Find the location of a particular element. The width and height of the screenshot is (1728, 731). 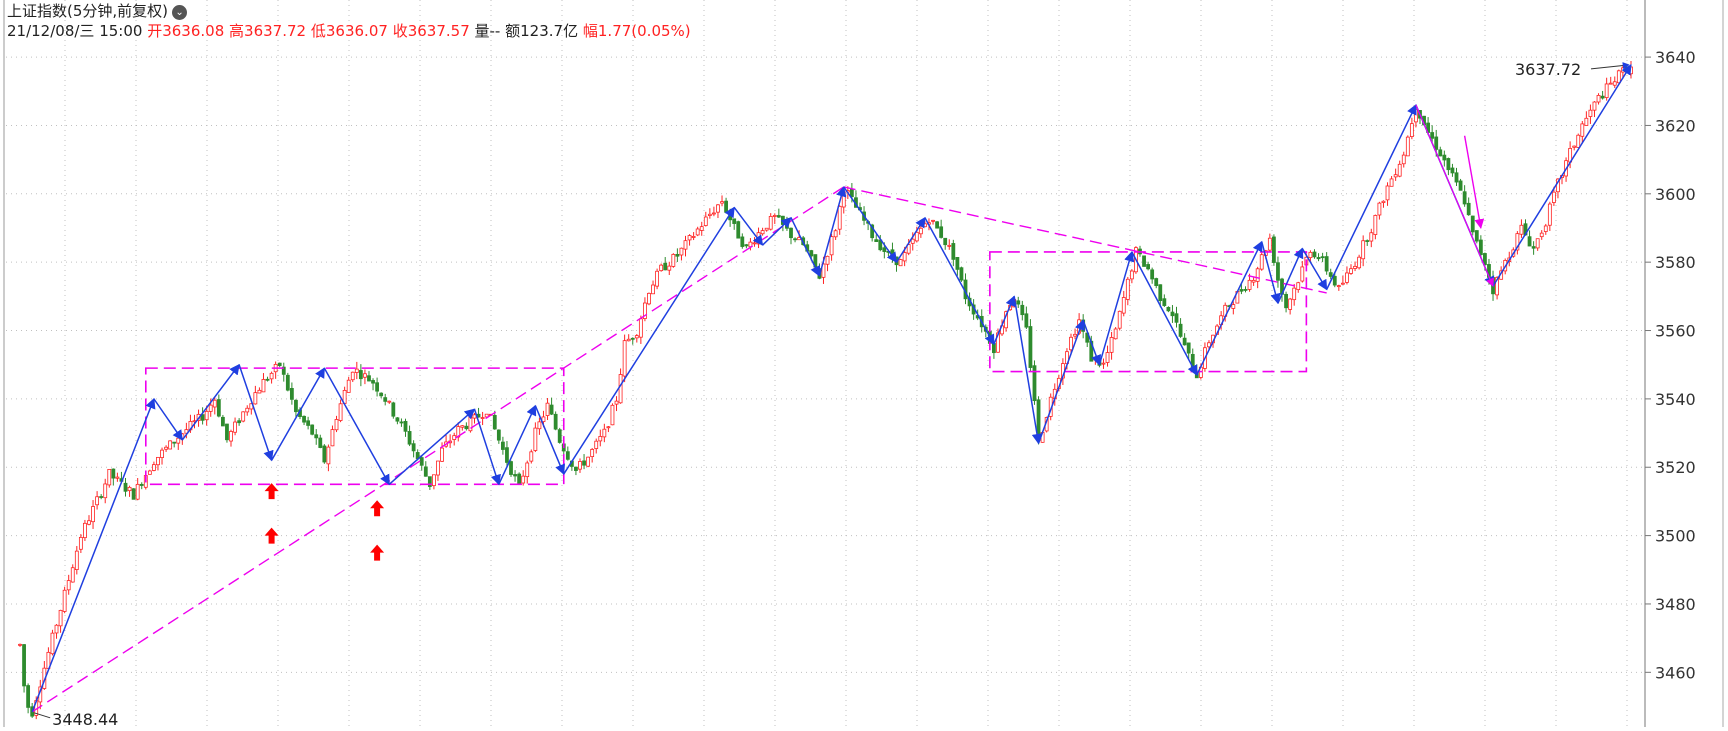

chart-title-bar: 上证指数(5分钟,前复权) ⌄ is located at coordinates (97, 10).